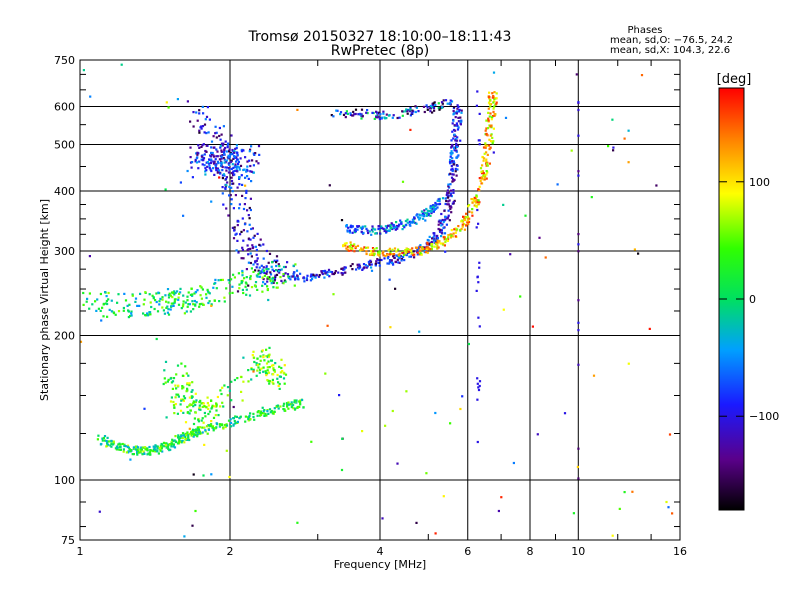 The image size is (800, 600). What do you see at coordinates (670, 50) in the screenshot?
I see `phase-stats-x: mean, sd,X: 104.3, 22.6` at bounding box center [670, 50].